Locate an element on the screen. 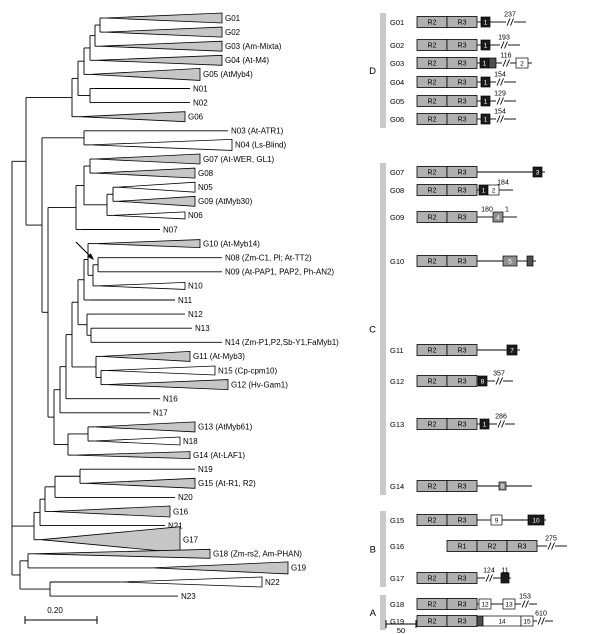 The width and height of the screenshot is (600, 634). motif-box-label: 15 is located at coordinates (527, 621).